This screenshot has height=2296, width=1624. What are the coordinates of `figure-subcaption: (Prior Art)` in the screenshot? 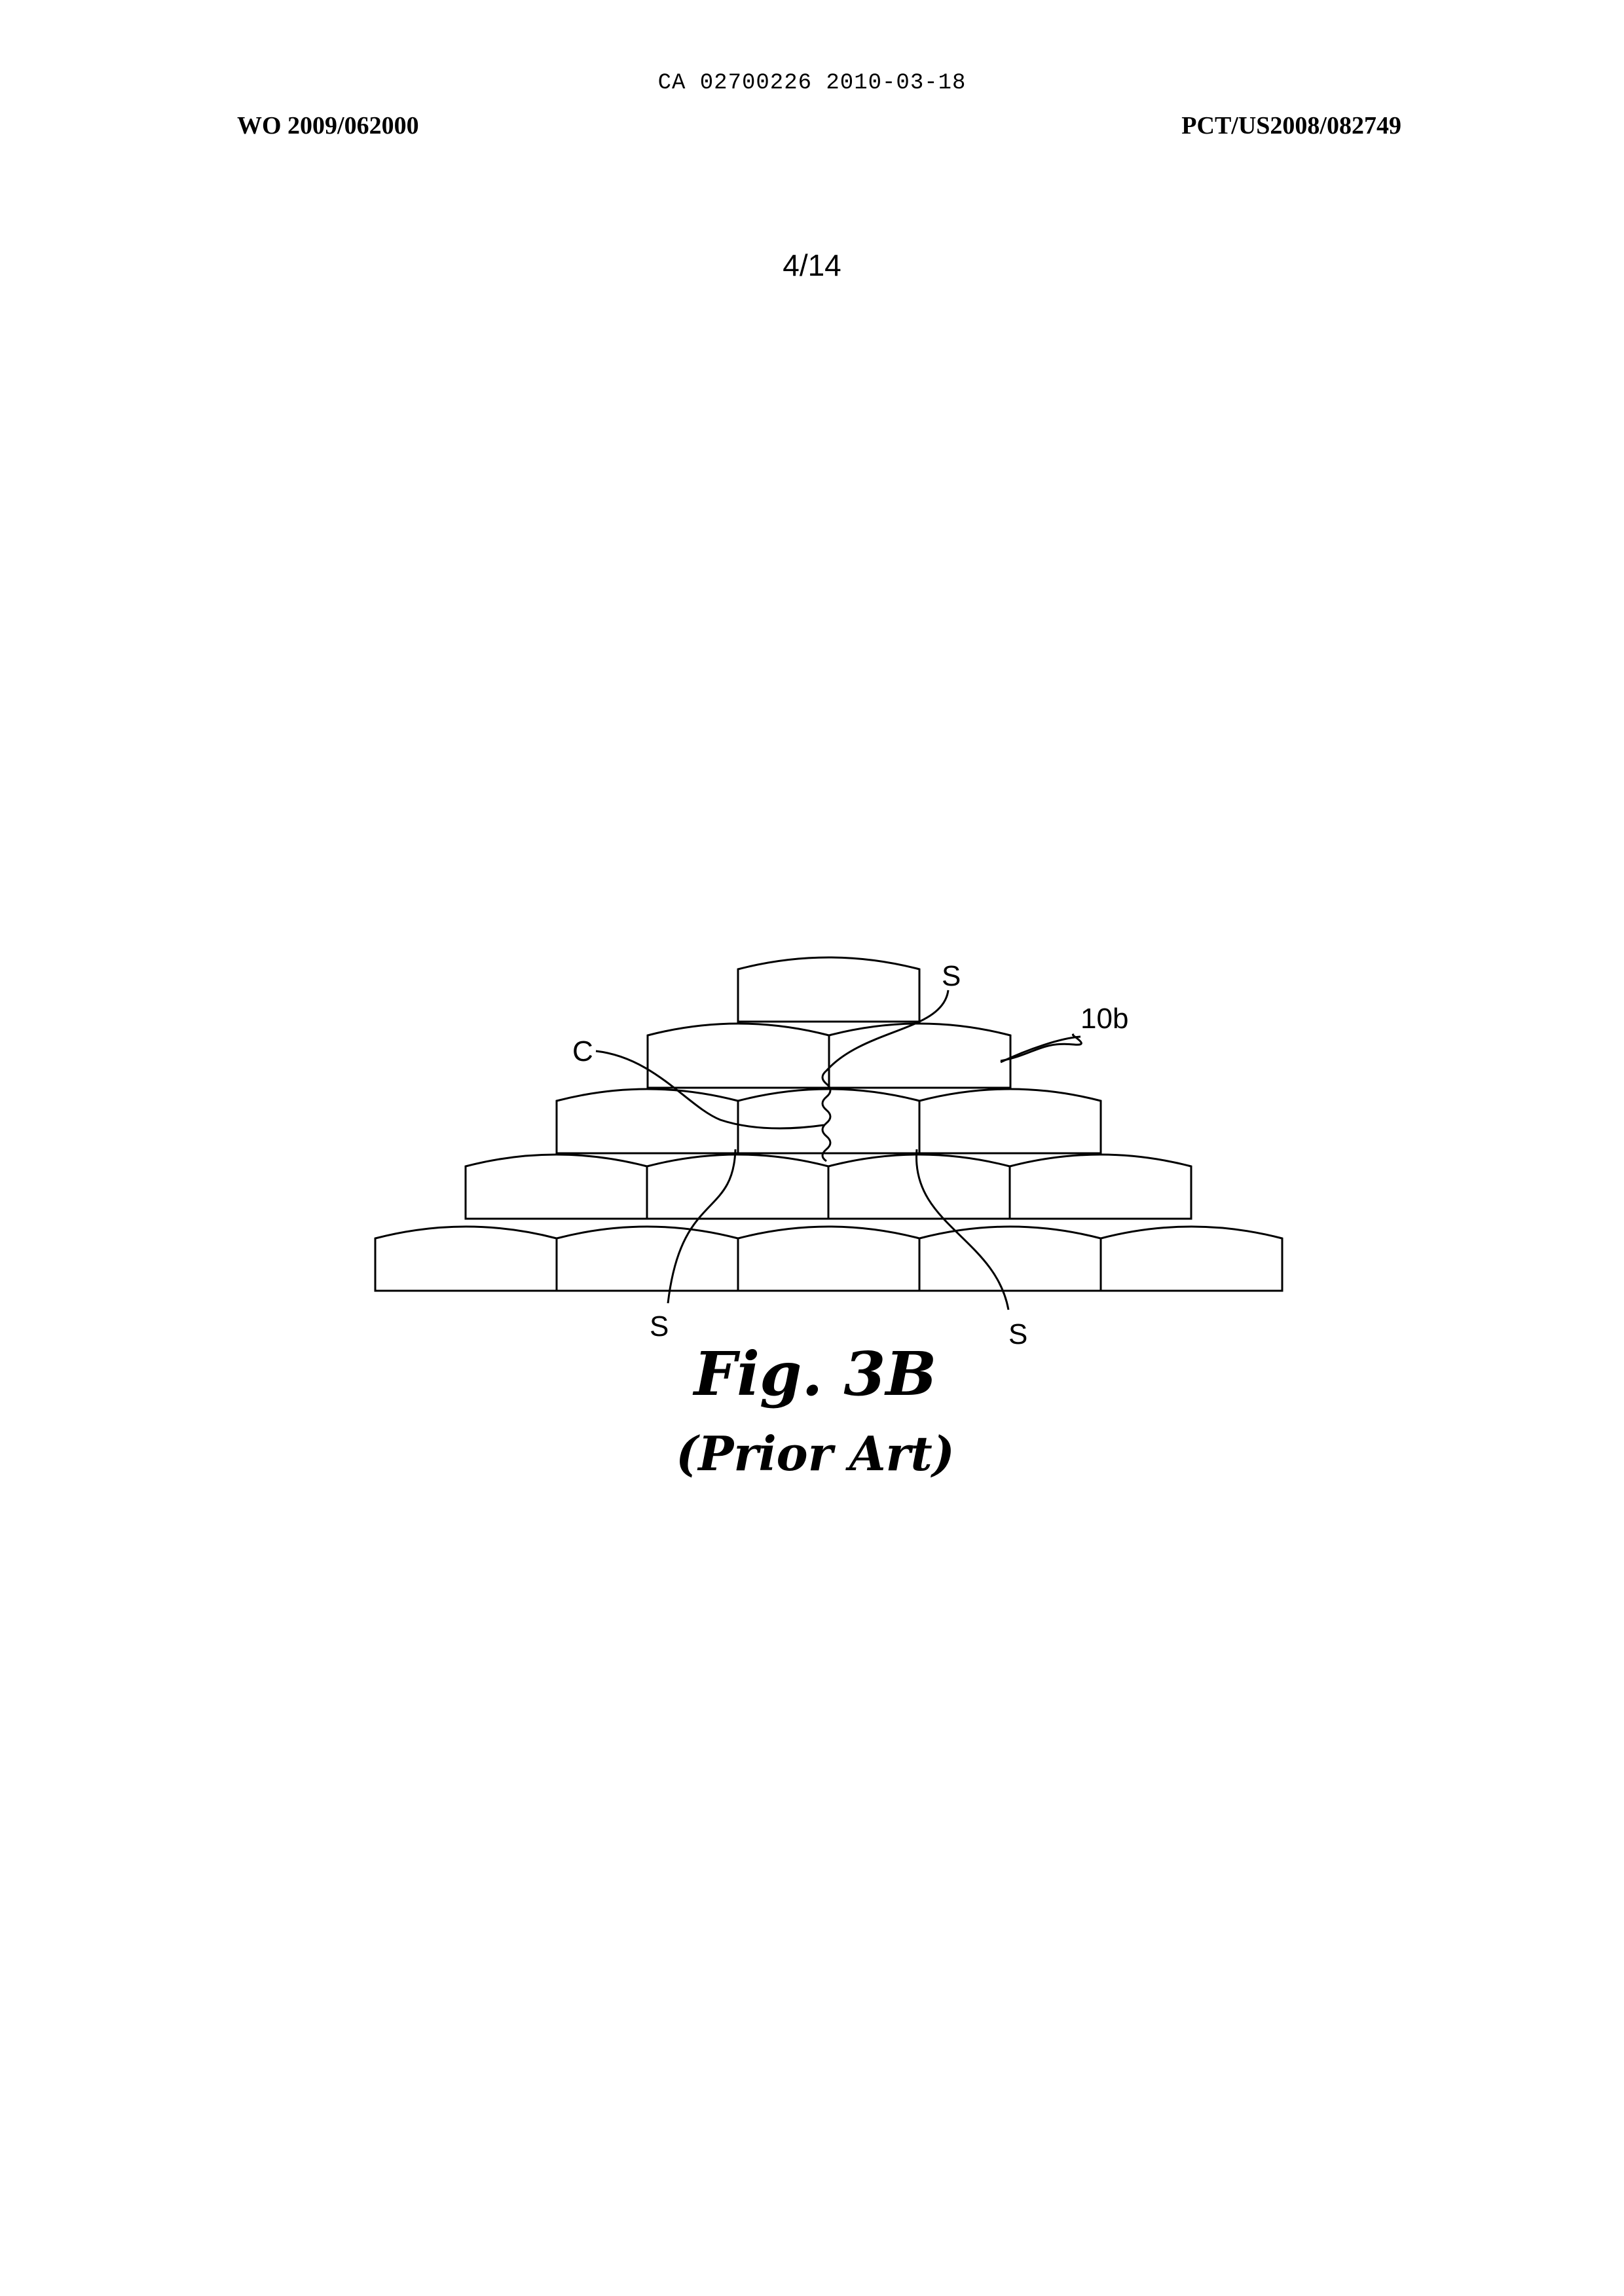 It's located at (815, 1453).